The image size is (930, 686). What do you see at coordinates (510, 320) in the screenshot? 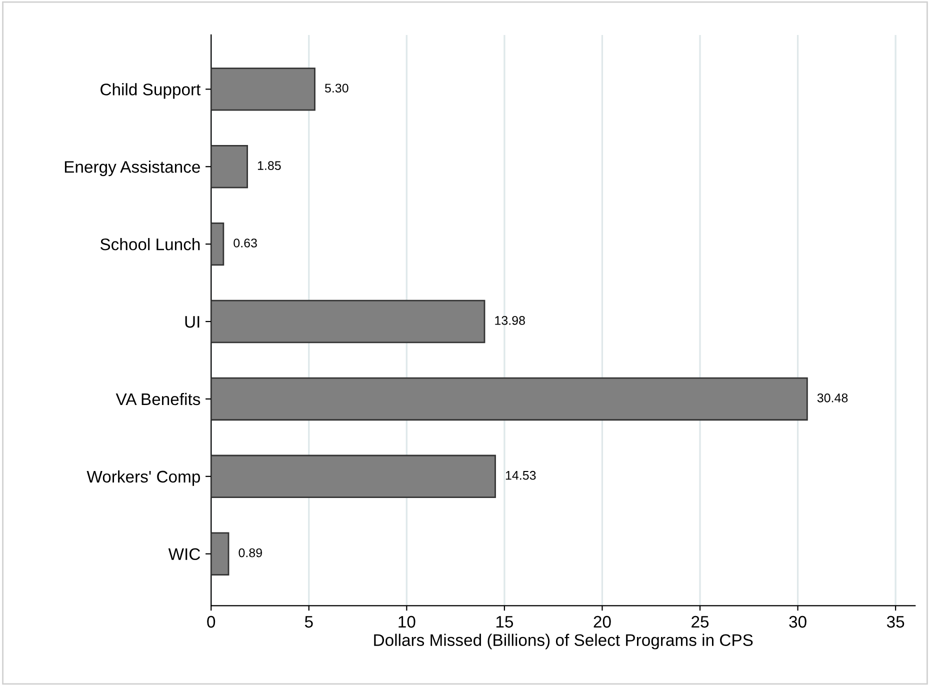
I see `data-label: 13.98` at bounding box center [510, 320].